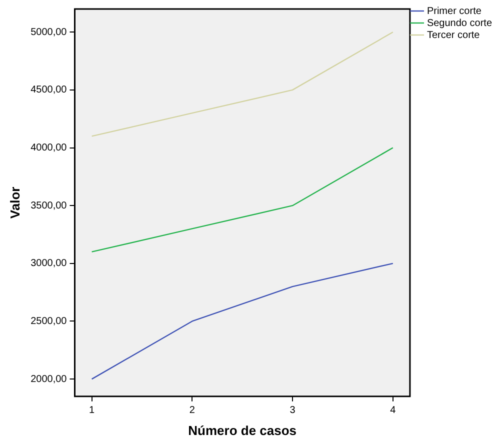 The width and height of the screenshot is (504, 443). What do you see at coordinates (49, 264) in the screenshot?
I see `y-tick-label: 3000,00` at bounding box center [49, 264].